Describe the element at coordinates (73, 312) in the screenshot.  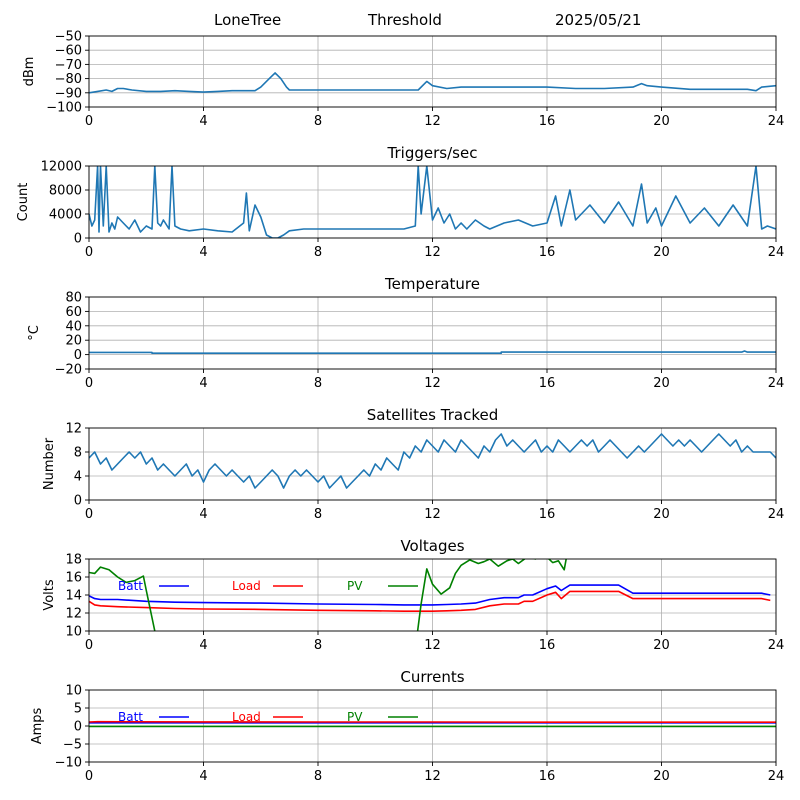
I see `y-tick-label: 60` at that location.